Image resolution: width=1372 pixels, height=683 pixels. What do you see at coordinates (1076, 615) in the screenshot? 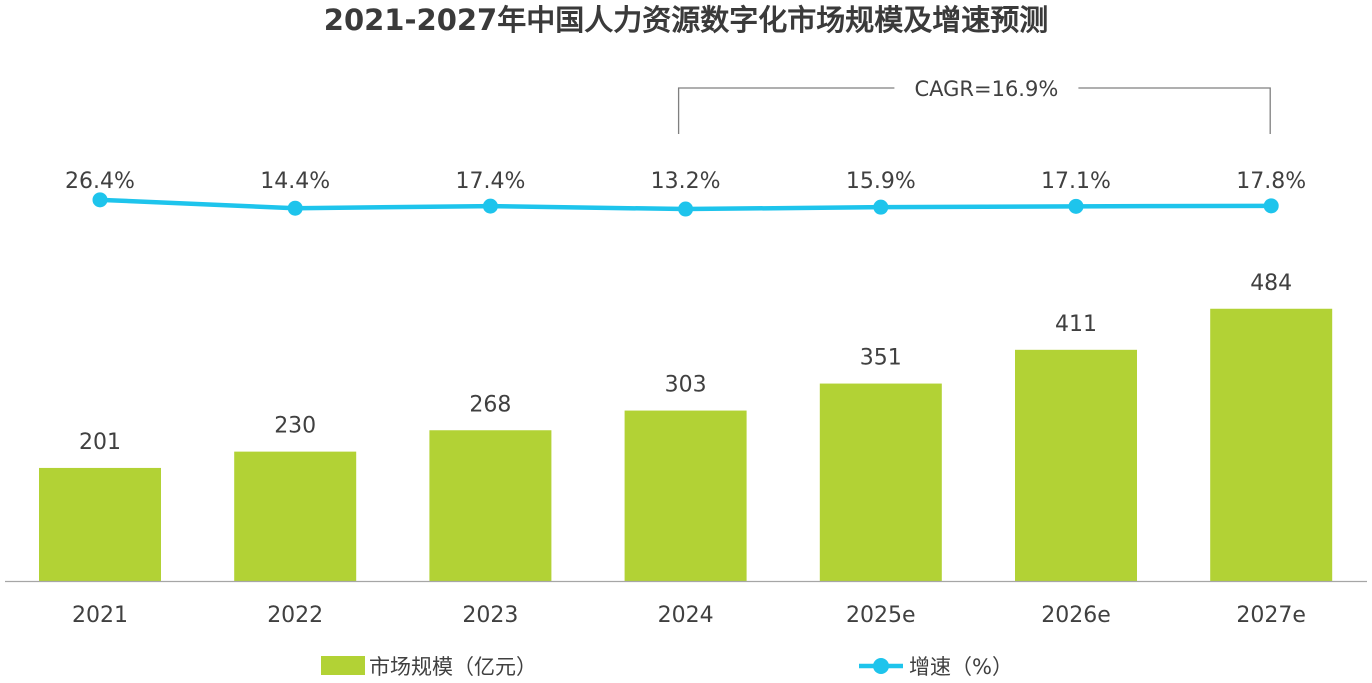
I see `x-tick-label: 2026e` at bounding box center [1076, 615].